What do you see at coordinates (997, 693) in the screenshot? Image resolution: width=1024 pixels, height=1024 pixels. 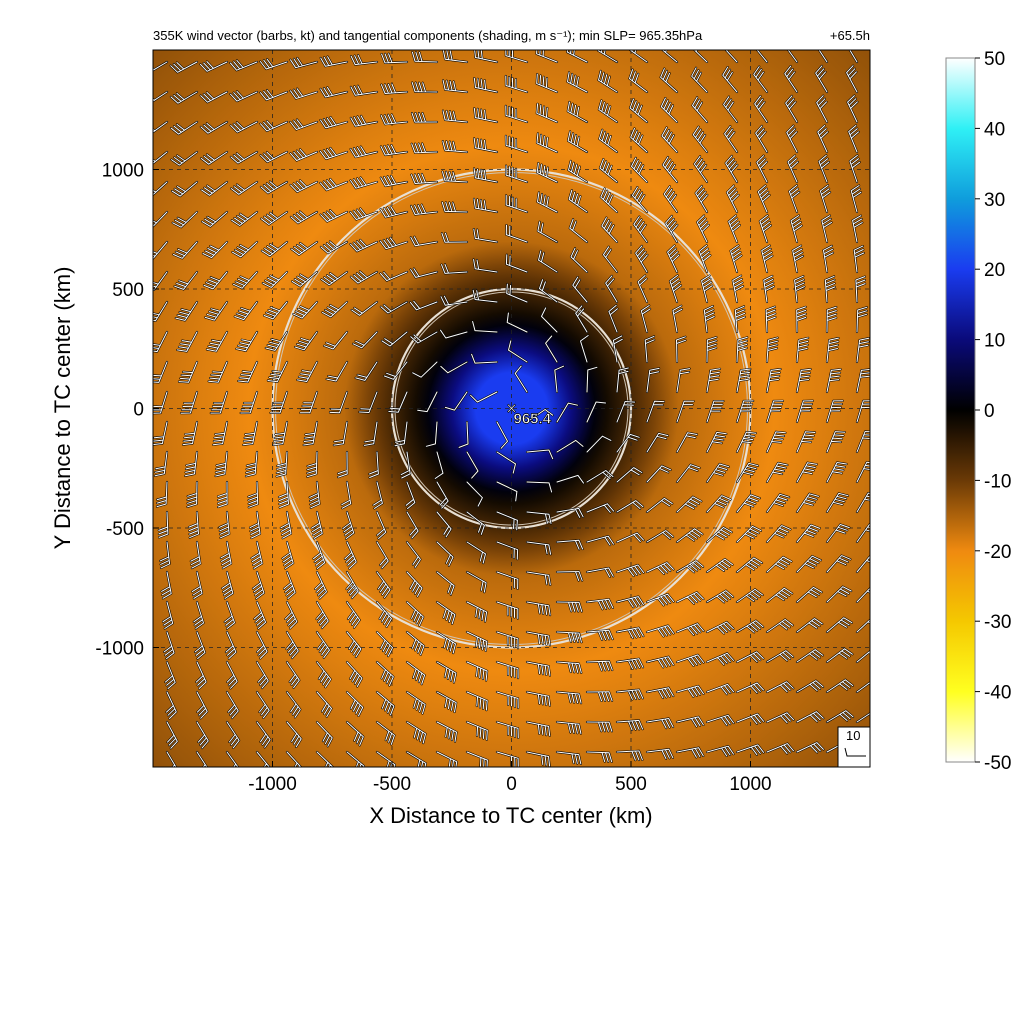 I see `colorbar-tick-label: -40` at bounding box center [997, 693].